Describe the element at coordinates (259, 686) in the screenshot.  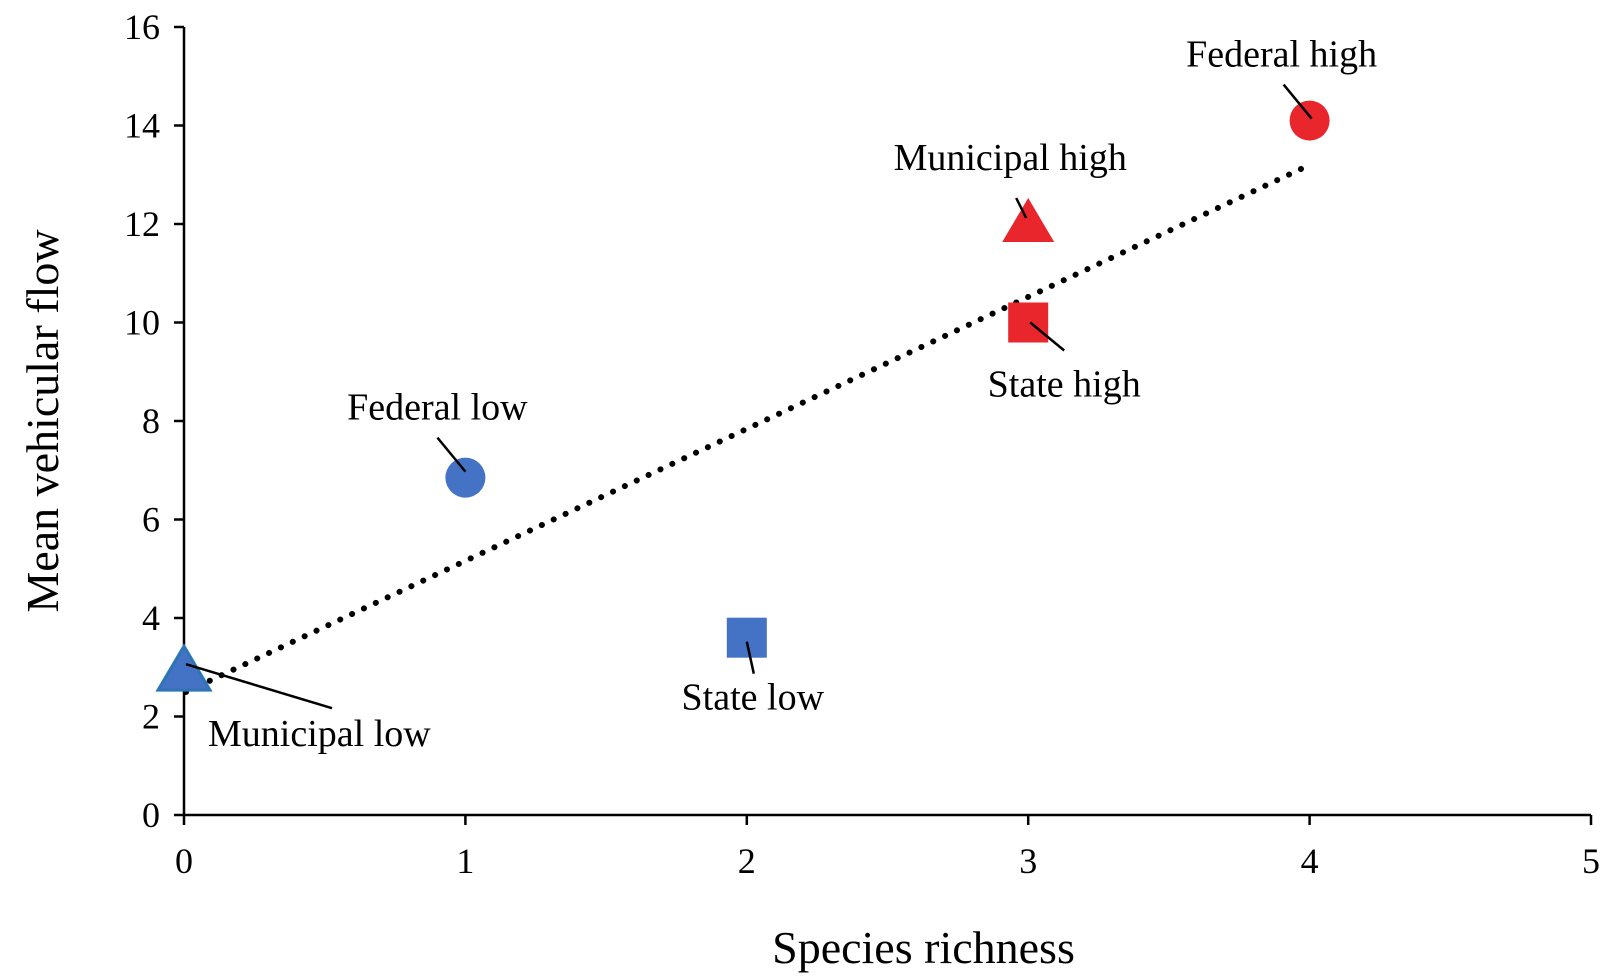
I see `leader-line-municipal-low` at that location.